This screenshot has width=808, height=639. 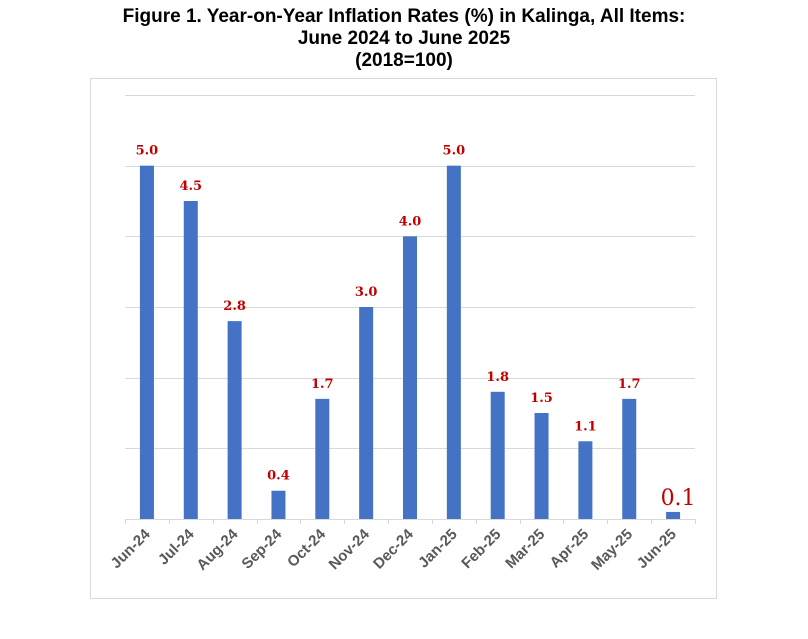 I want to click on x-tick-label-jun-25: Jun-25, so click(x=657, y=549).